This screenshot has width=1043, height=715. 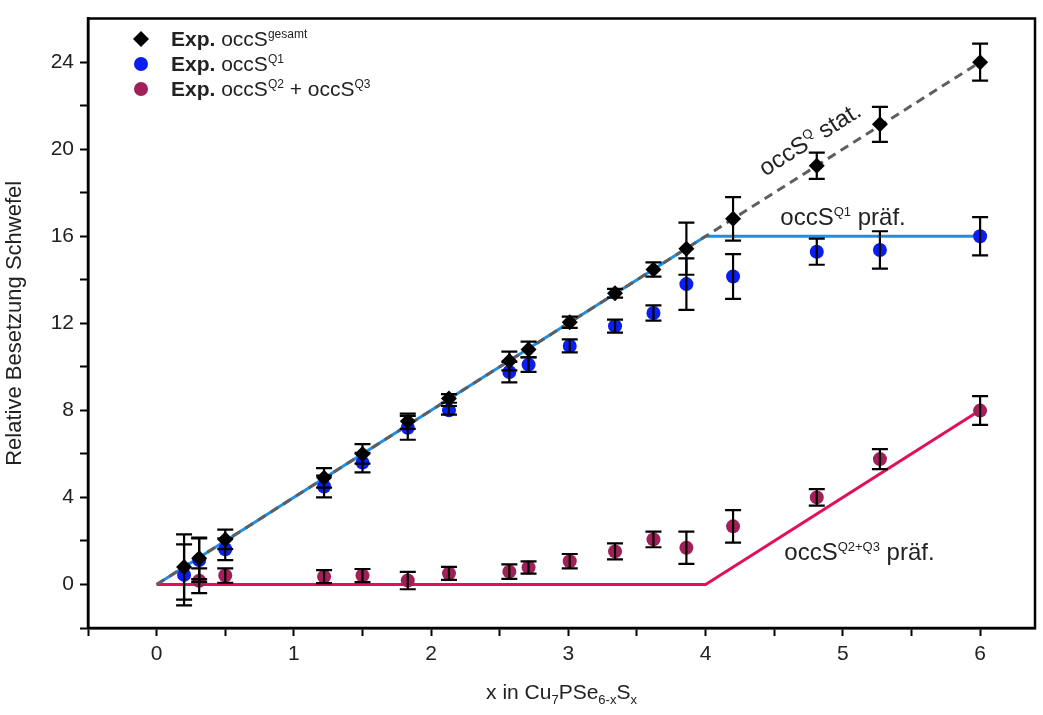 What do you see at coordinates (568, 653) in the screenshot?
I see `x-tick-label: 3` at bounding box center [568, 653].